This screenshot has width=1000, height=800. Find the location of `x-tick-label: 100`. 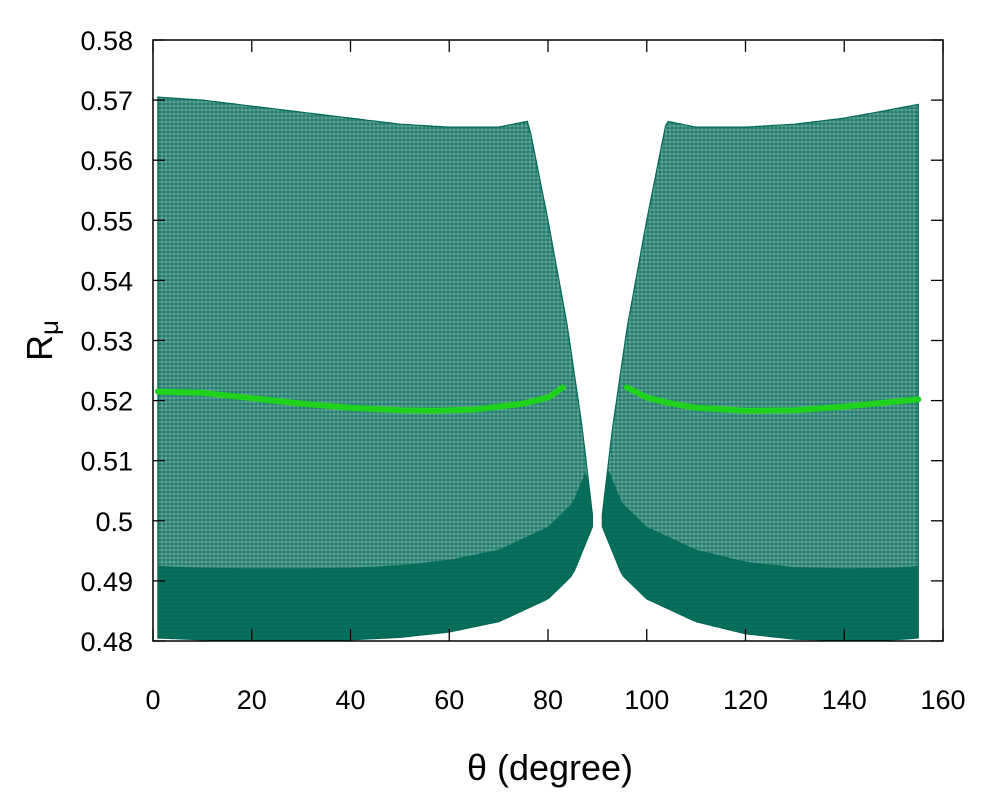

x-tick-label: 100 is located at coordinates (646, 700).